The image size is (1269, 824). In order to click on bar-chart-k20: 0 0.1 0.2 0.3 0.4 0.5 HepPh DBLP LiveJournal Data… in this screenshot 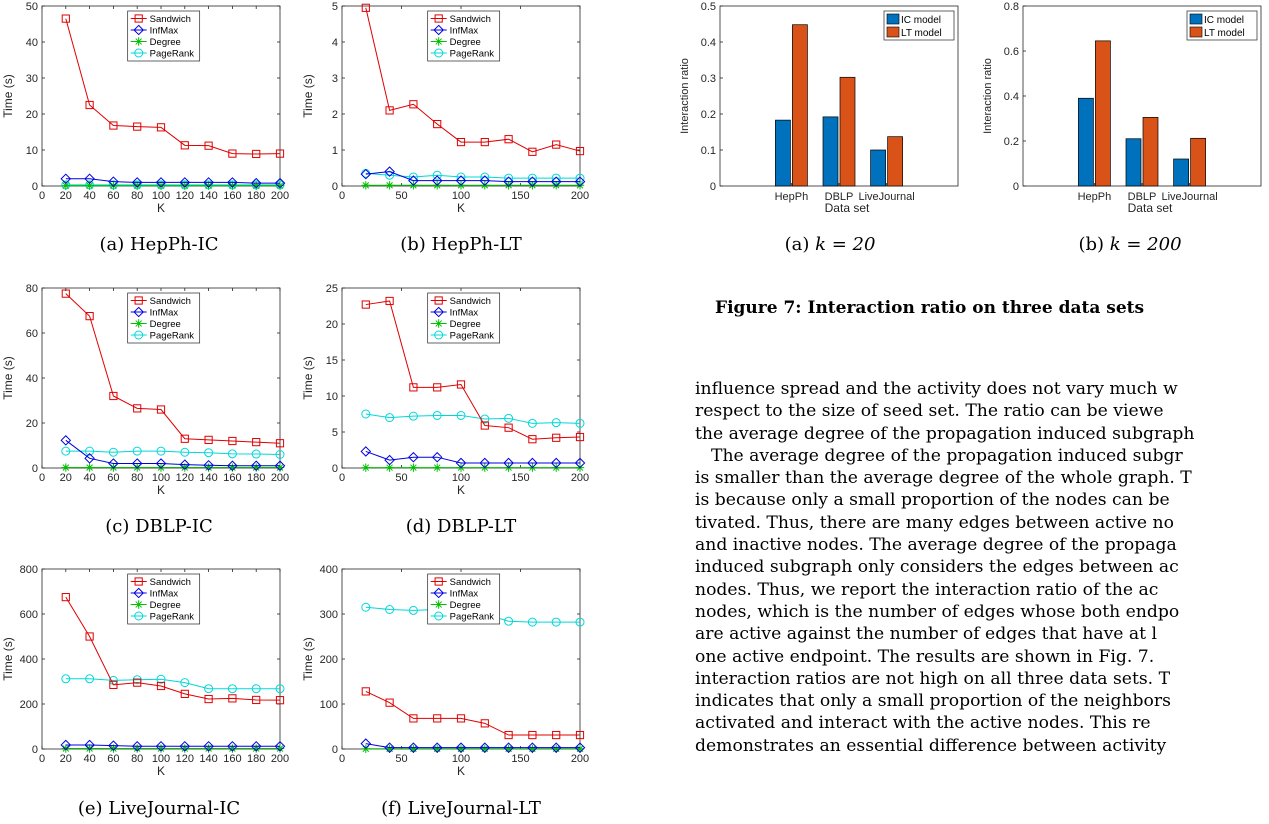, I will do `click(822, 115)`.